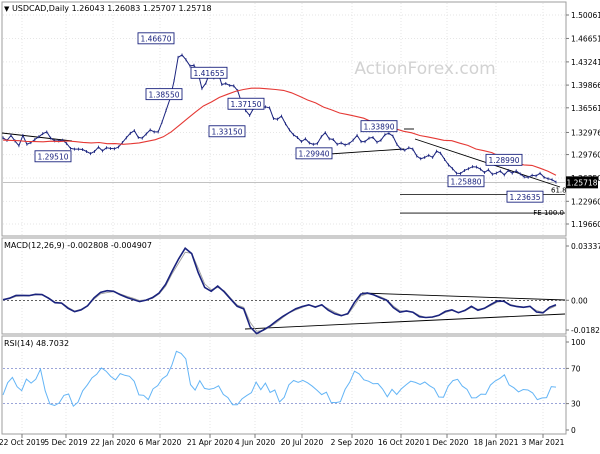 This screenshot has width=600, height=454. Describe the element at coordinates (543, 442) in the screenshot. I see `x-tick-label: 3 Mar 2021` at that location.